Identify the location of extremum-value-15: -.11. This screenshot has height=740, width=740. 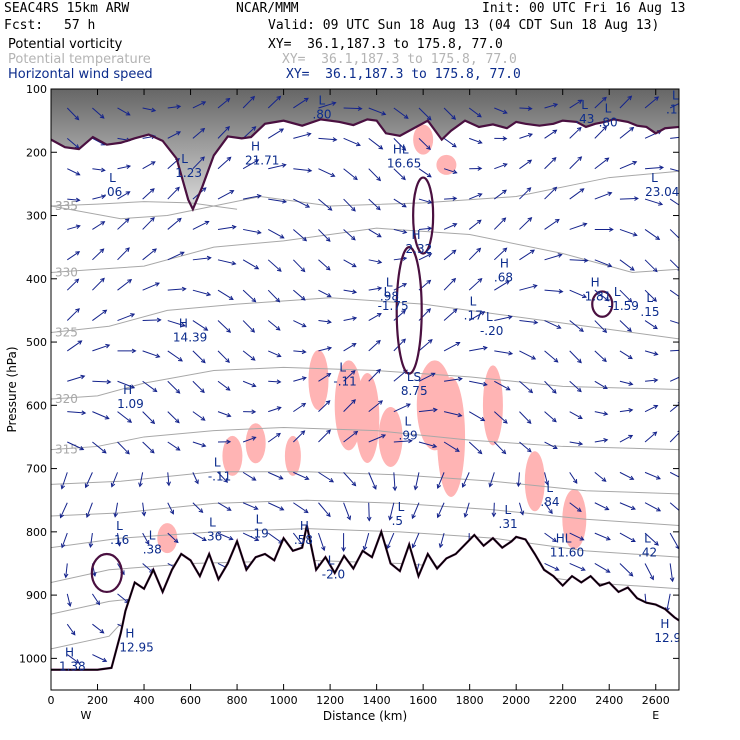
(344, 382).